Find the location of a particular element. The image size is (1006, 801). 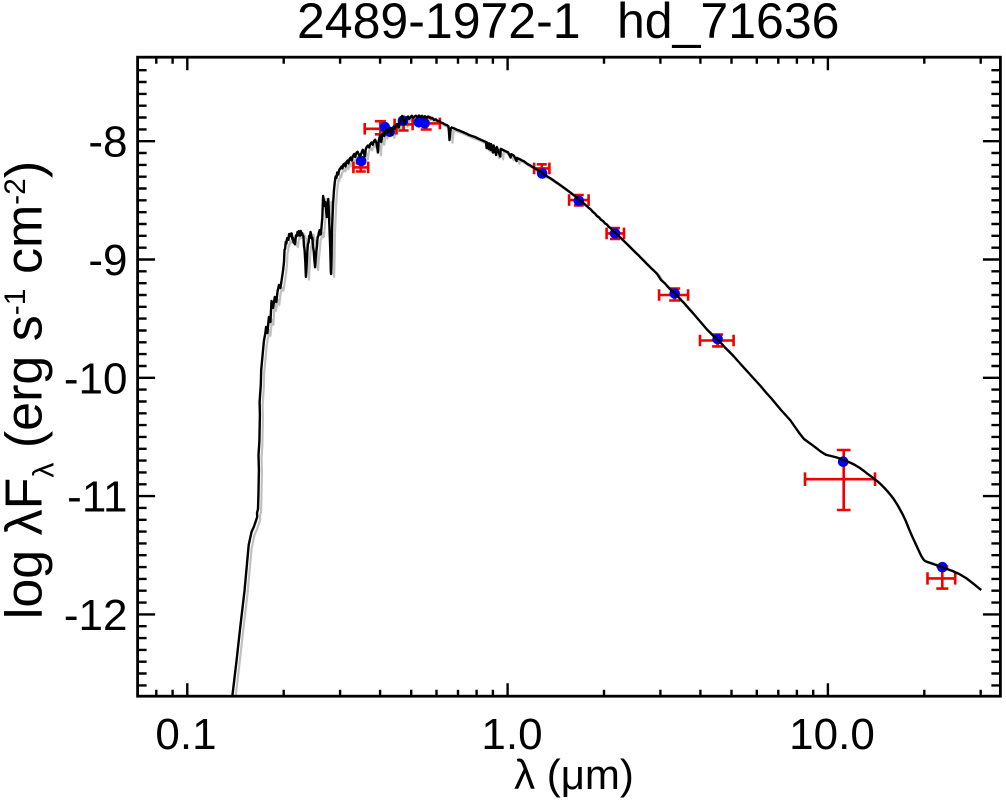

svg-text: cm is located at coordinates (27, 247).